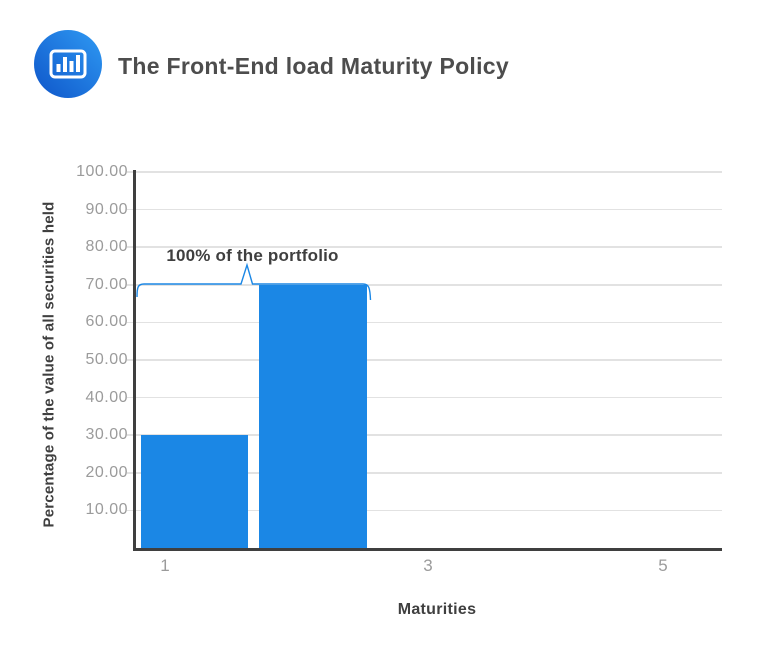 Image resolution: width=768 pixels, height=655 pixels. I want to click on y-tick-label: 50.00, so click(106, 359).